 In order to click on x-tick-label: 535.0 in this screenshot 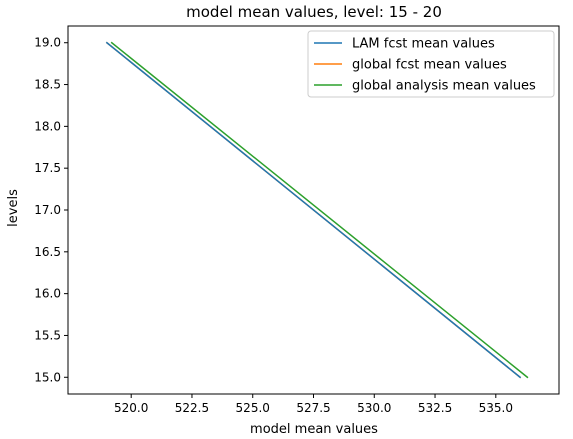, I will do `click(496, 408)`.